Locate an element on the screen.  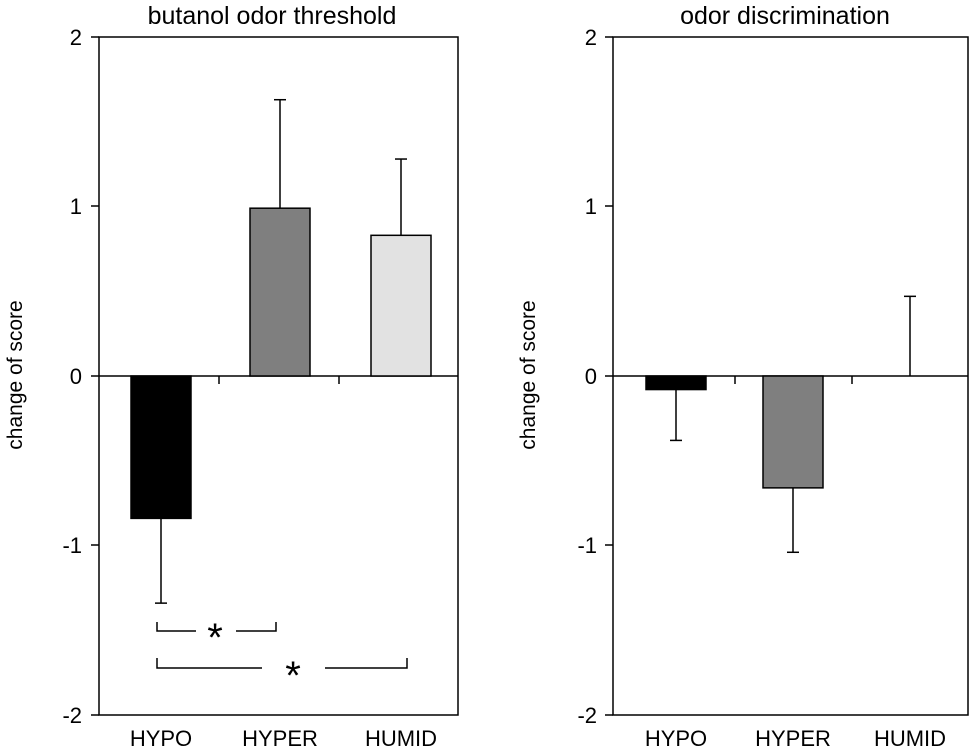
bars is located at coordinates (780, 424).